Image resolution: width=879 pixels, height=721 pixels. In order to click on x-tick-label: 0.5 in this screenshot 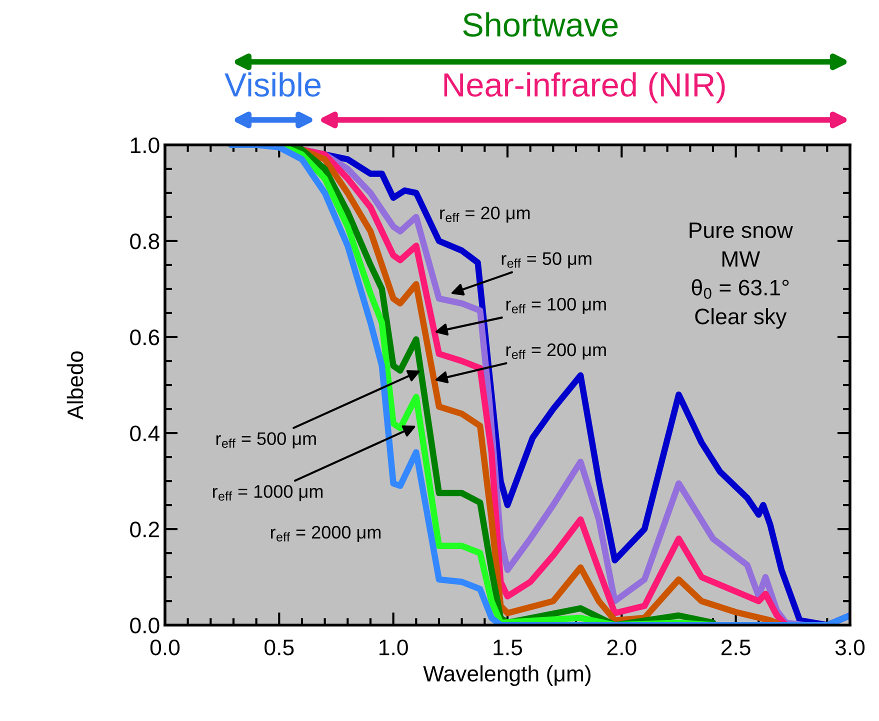, I will do `click(279, 648)`.